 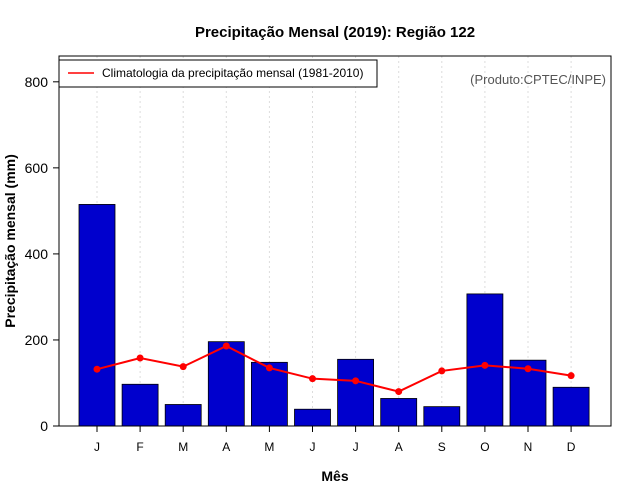 I want to click on legend-box, so click(x=218, y=73).